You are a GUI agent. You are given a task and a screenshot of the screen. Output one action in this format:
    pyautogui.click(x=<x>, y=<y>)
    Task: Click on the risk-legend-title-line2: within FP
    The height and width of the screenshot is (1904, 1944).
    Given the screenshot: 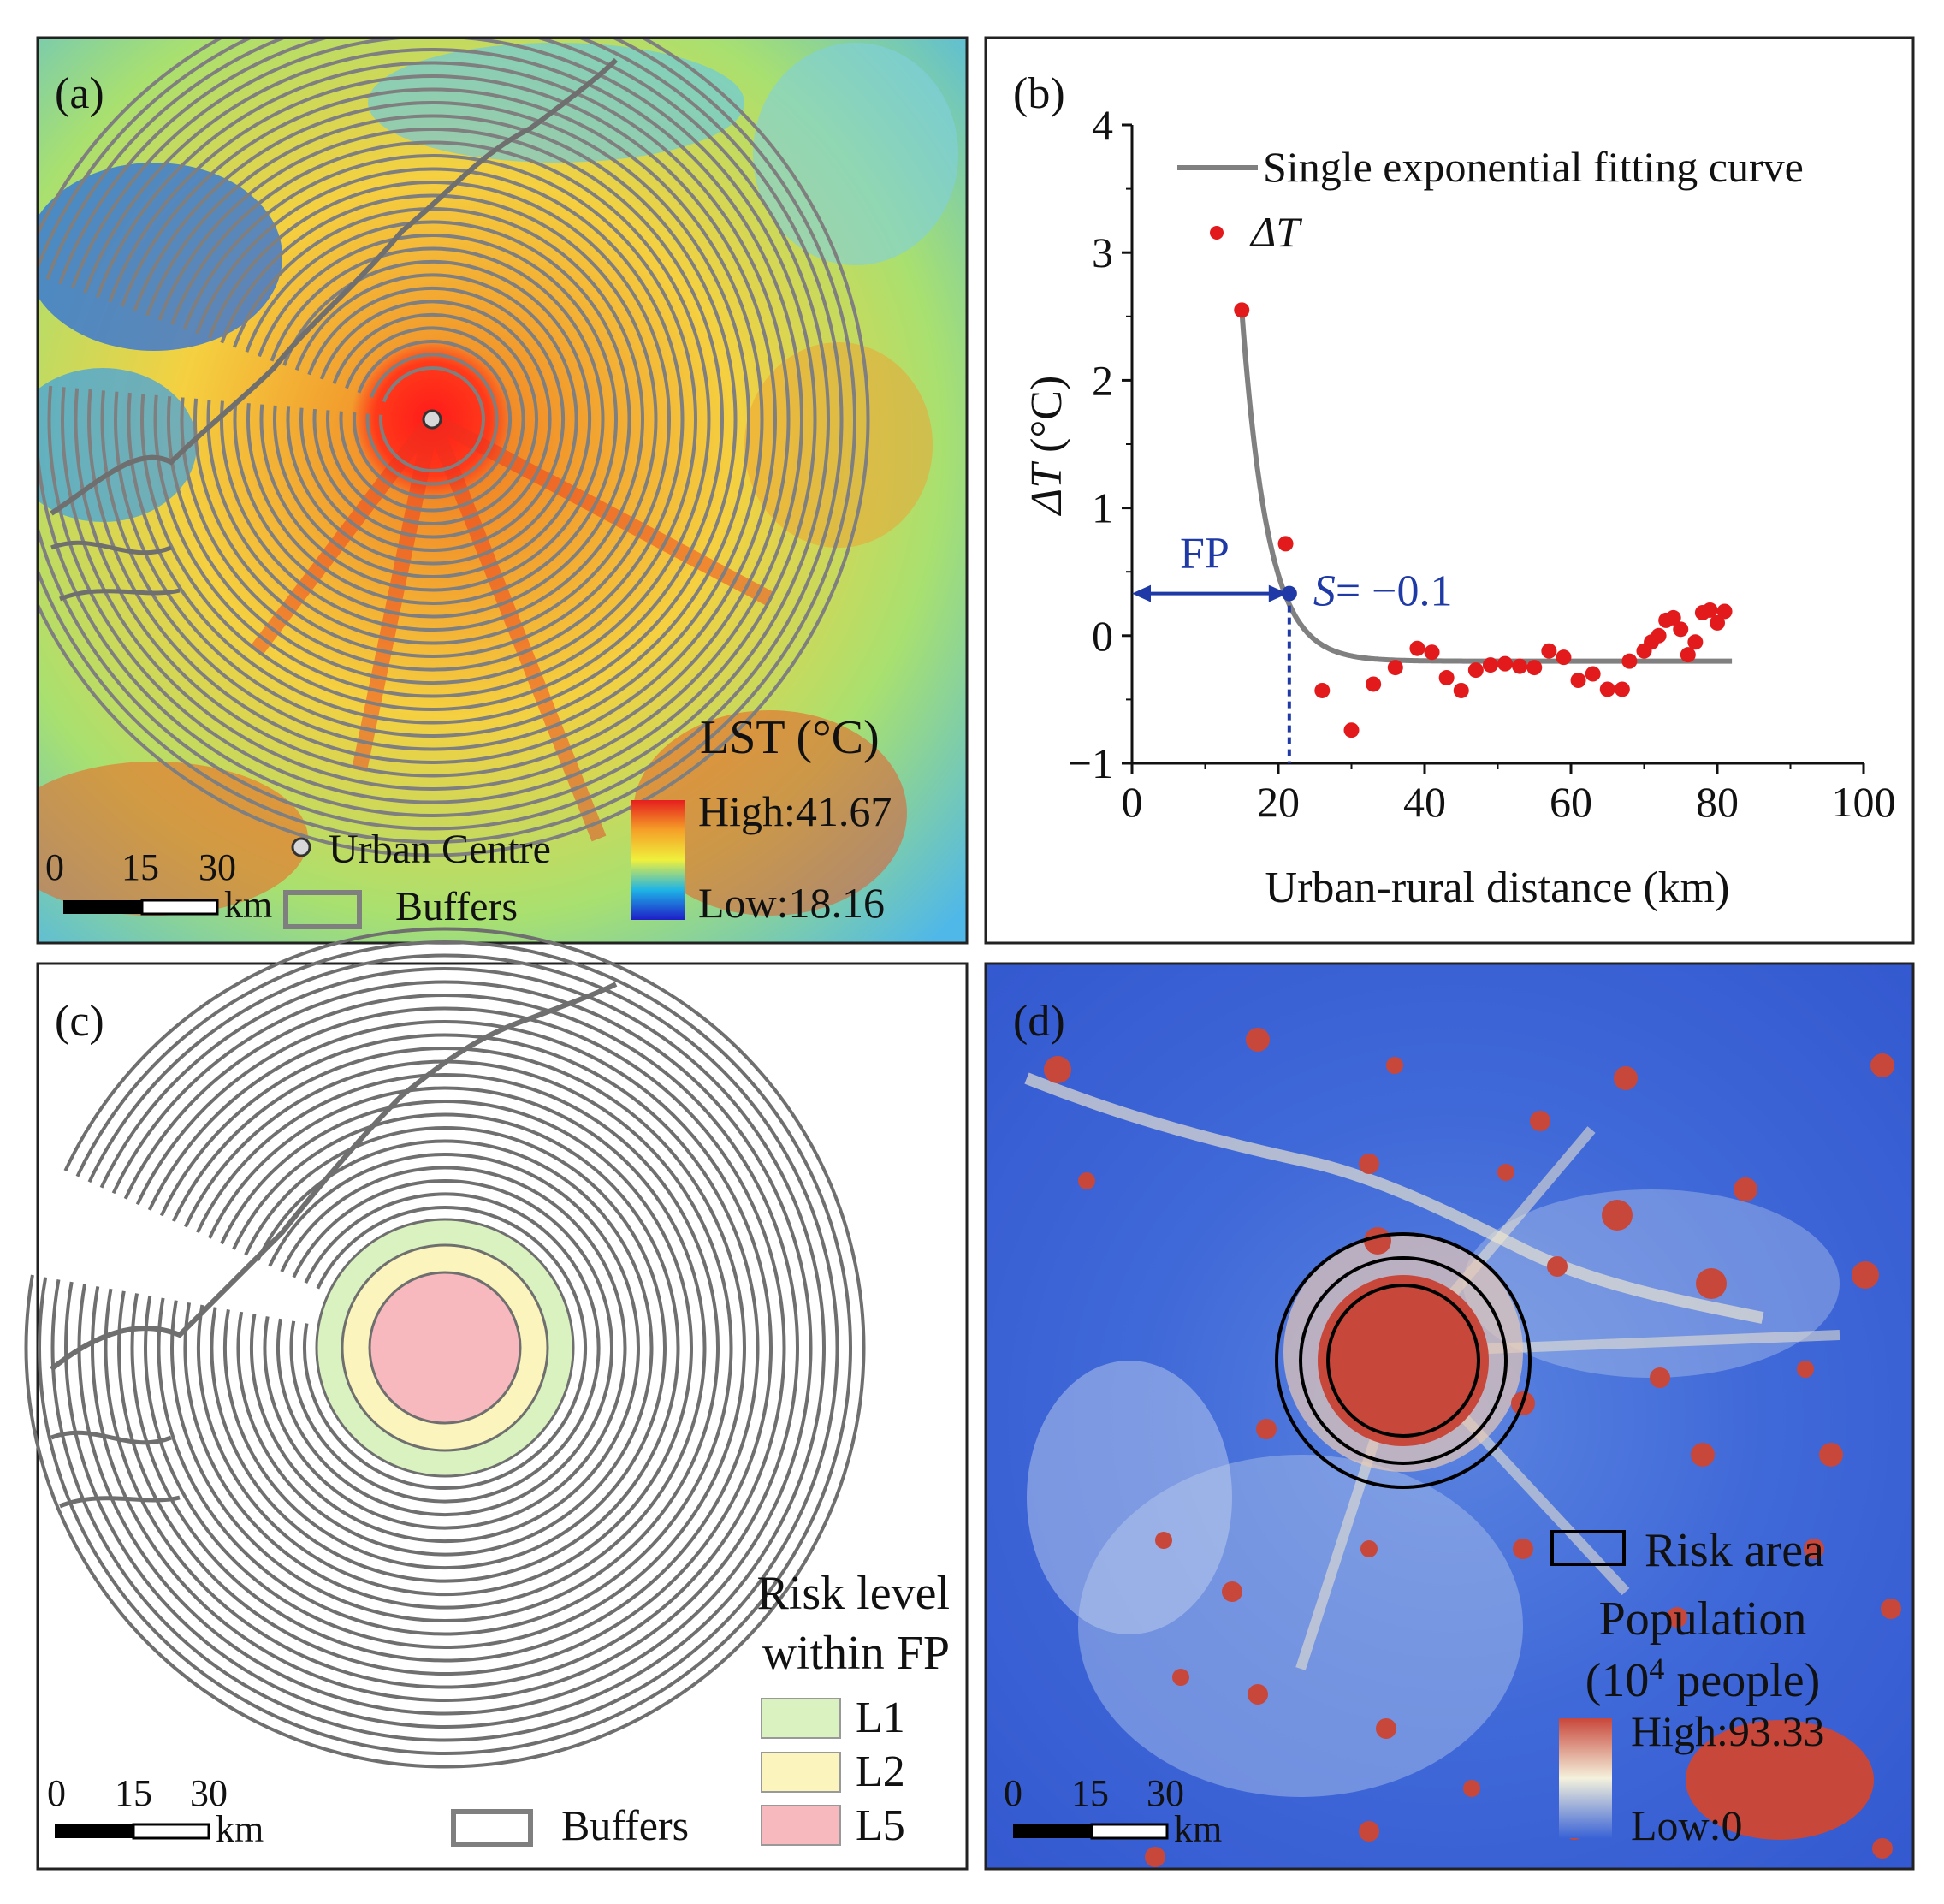 What is the action you would take?
    pyautogui.click(x=856, y=1653)
    